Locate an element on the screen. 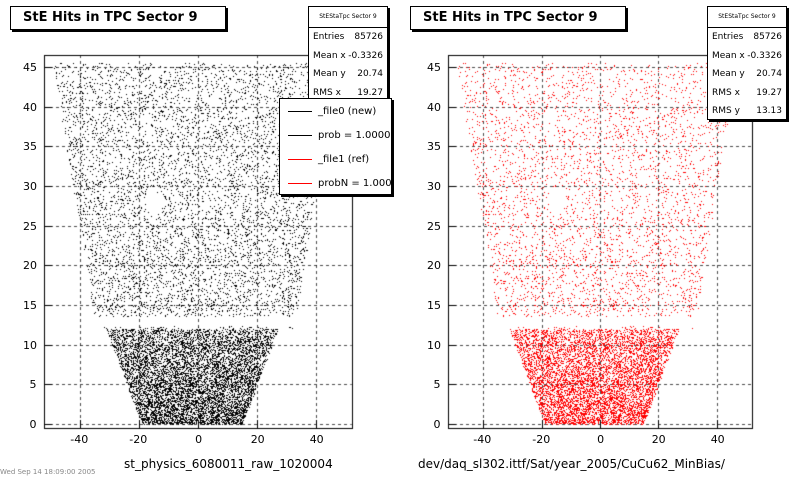 This screenshot has width=800, height=480. legend-label: prob = 1.000000 is located at coordinates (354, 135).